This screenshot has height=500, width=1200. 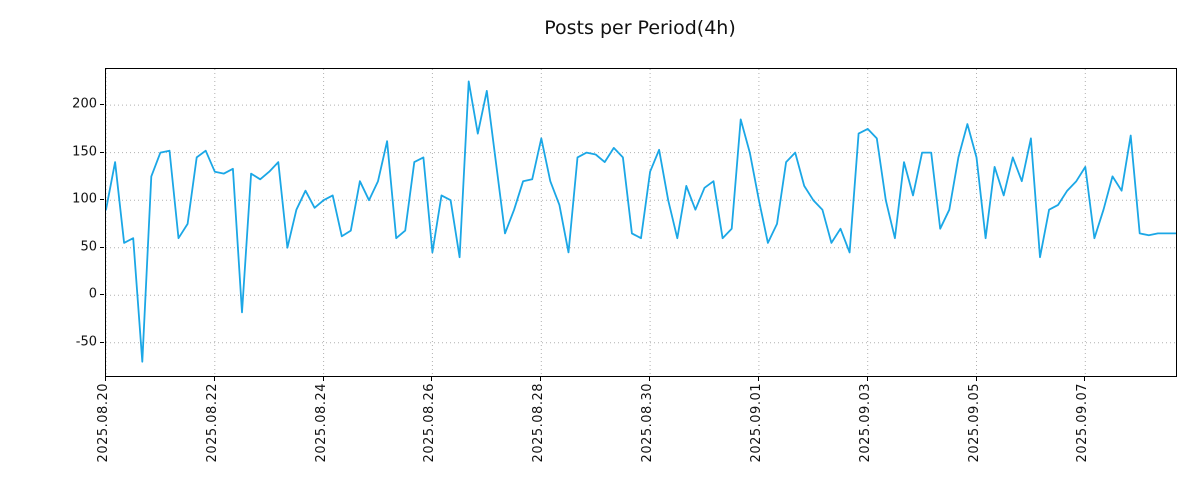 I want to click on x-tick-label: 2025.08.20, so click(x=103, y=423).